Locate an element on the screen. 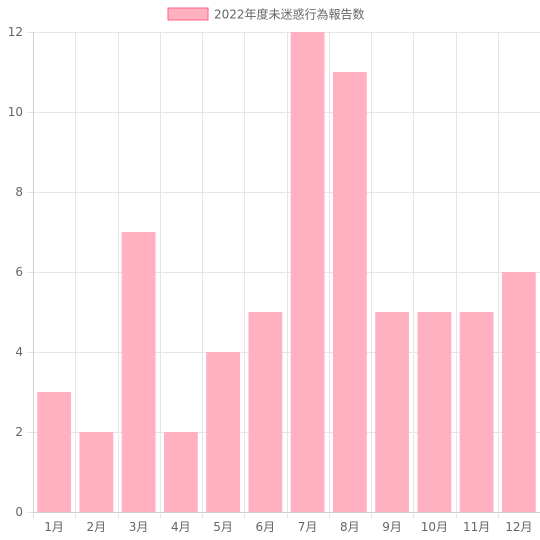  x-tick-label: 4月 is located at coordinates (181, 527).